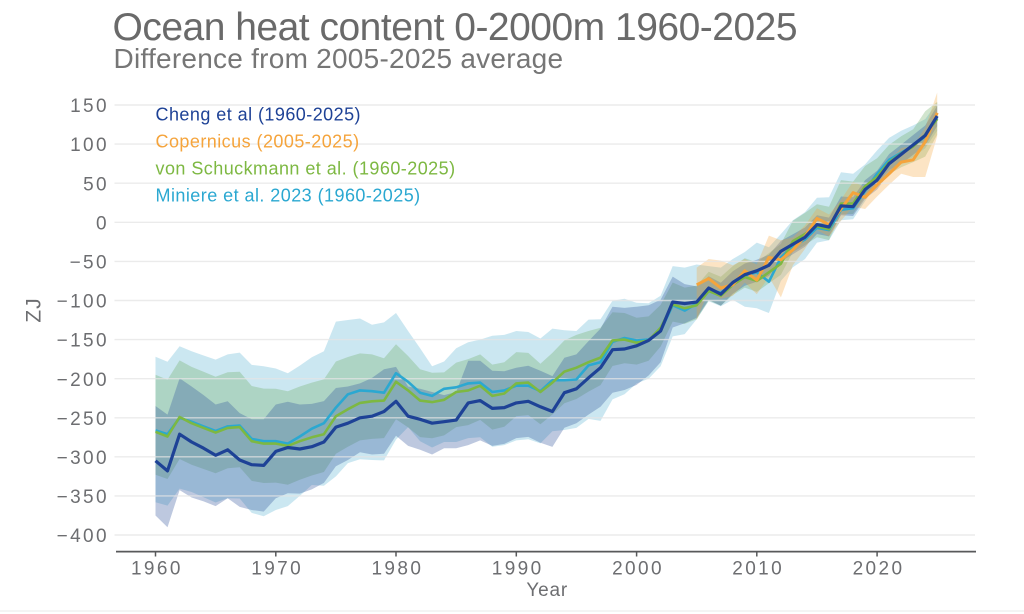 The height and width of the screenshot is (614, 1024). Describe the element at coordinates (83, 419) in the screenshot. I see `svg-text: −250` at that location.